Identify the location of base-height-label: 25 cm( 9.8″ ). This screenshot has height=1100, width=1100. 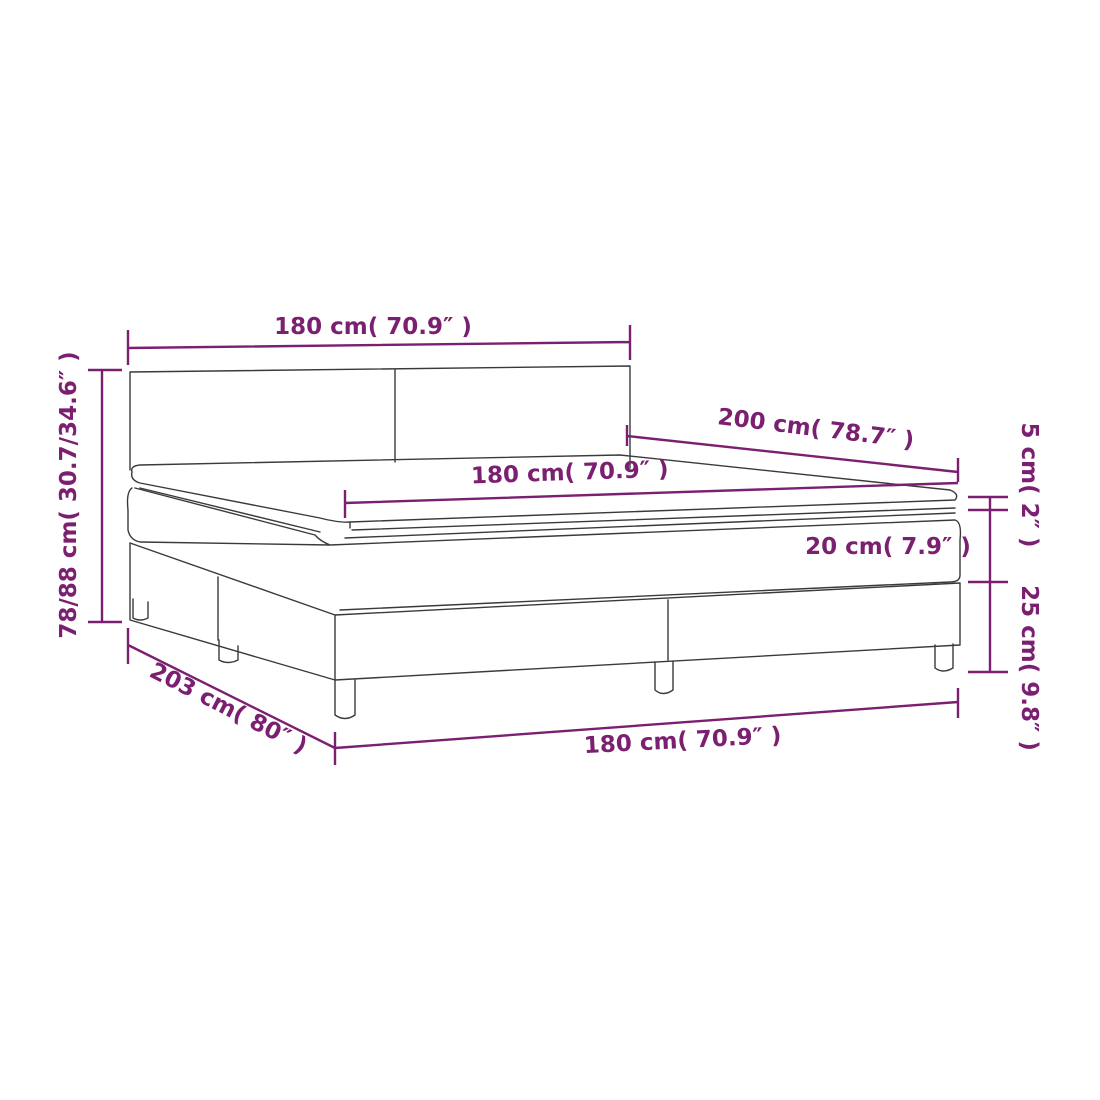
(1029, 668).